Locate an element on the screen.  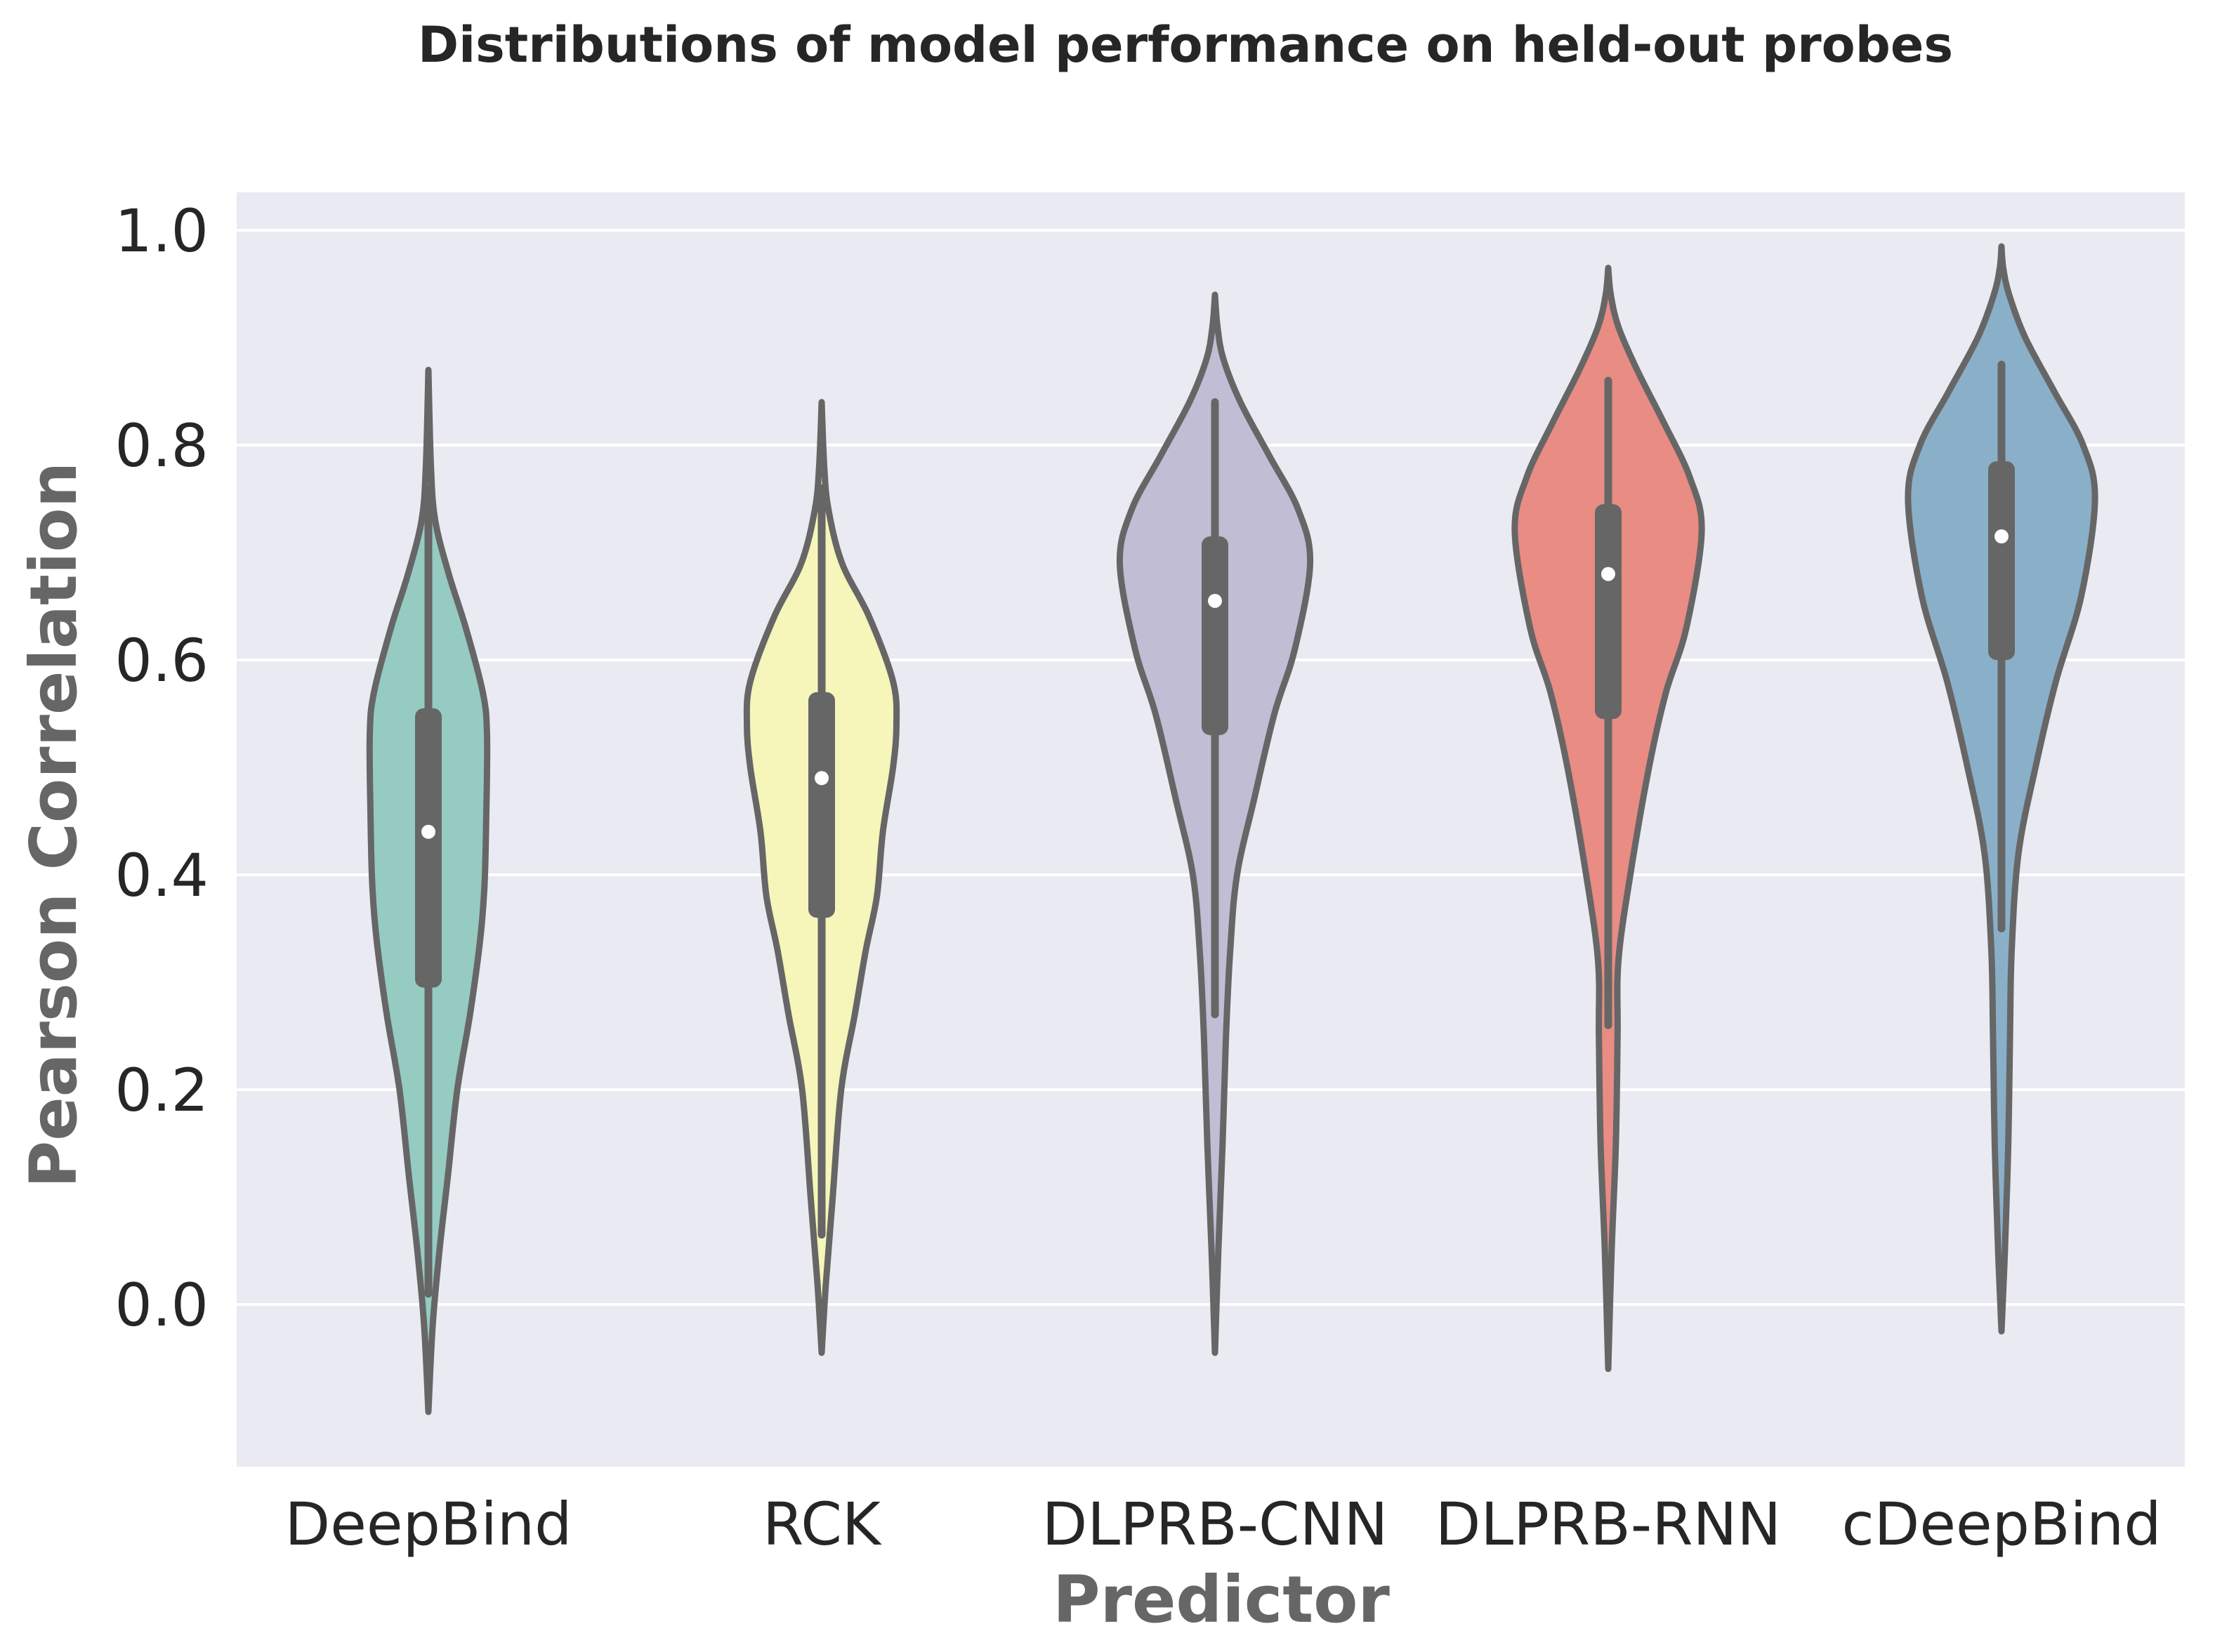
x-tick-label: DLPRB-RNN is located at coordinates (1608, 1524).